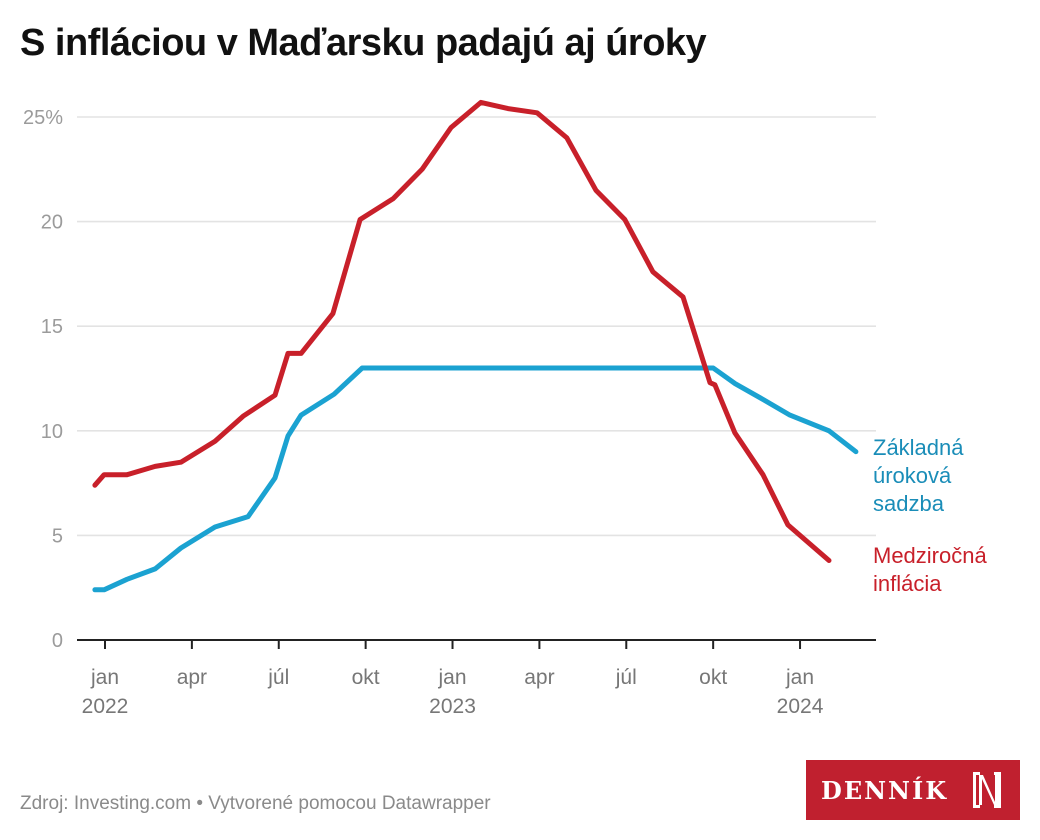  Describe the element at coordinates (43, 379) in the screenshot. I see `y-axis-ticks: 0 5 10 15 20 25%` at that location.